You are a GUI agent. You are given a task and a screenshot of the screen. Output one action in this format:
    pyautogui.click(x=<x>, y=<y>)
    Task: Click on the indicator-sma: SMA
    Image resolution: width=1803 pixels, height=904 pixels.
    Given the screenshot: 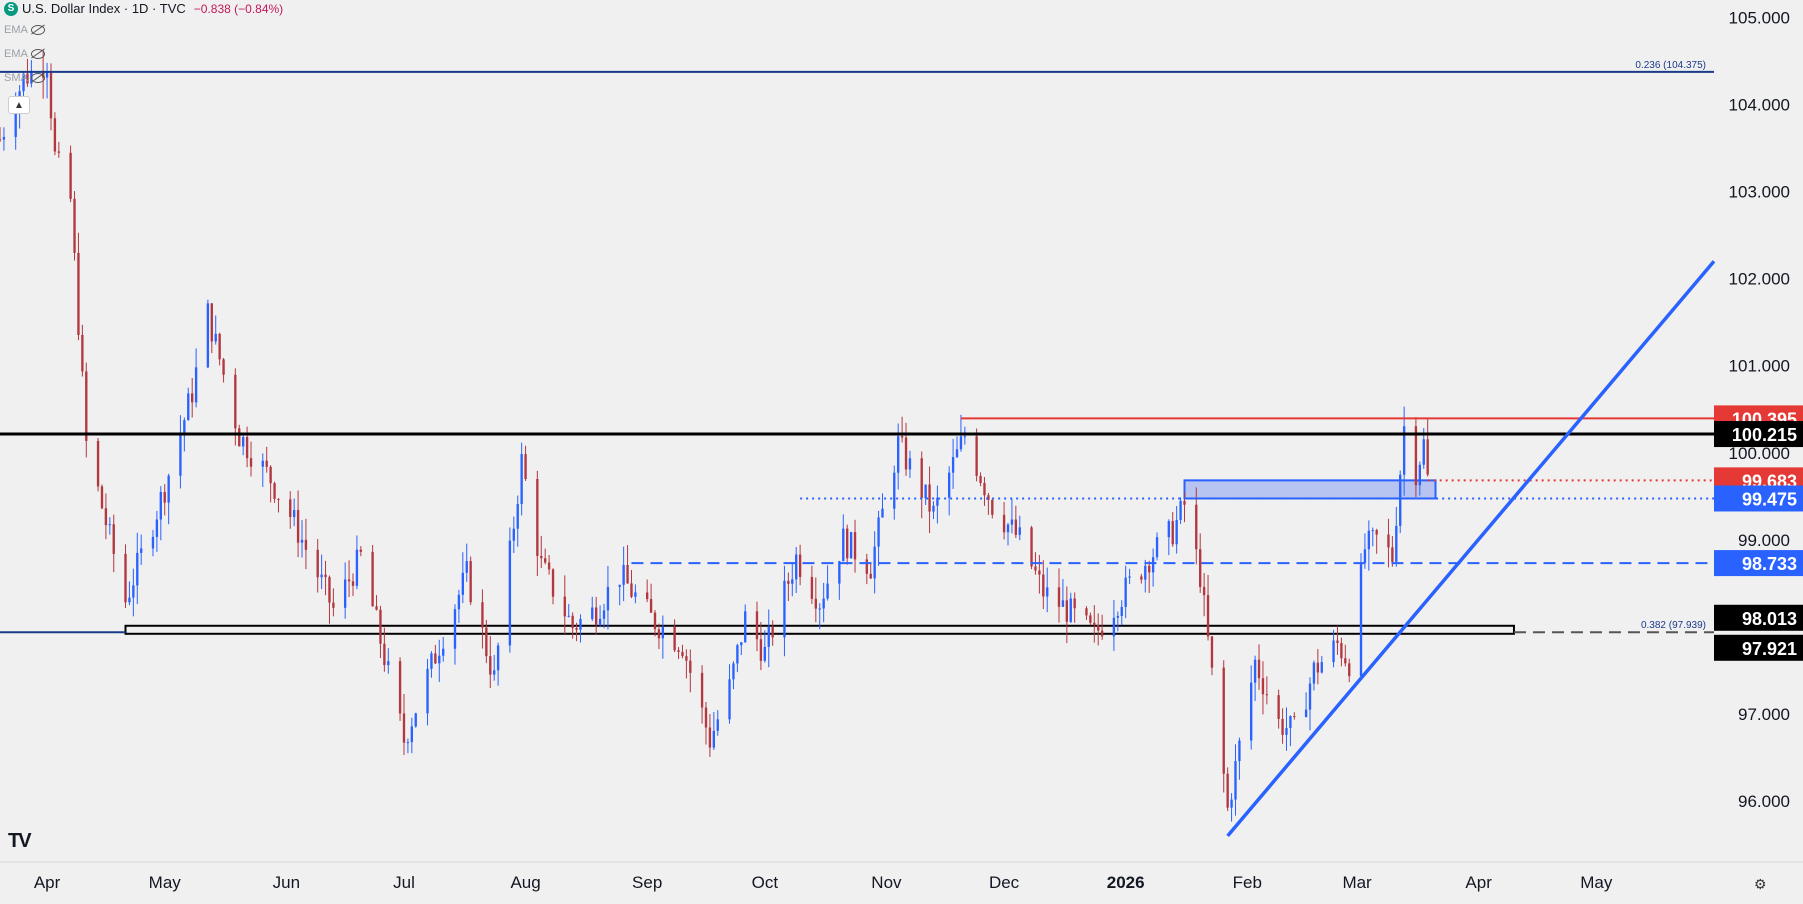 What is the action you would take?
    pyautogui.click(x=24, y=78)
    